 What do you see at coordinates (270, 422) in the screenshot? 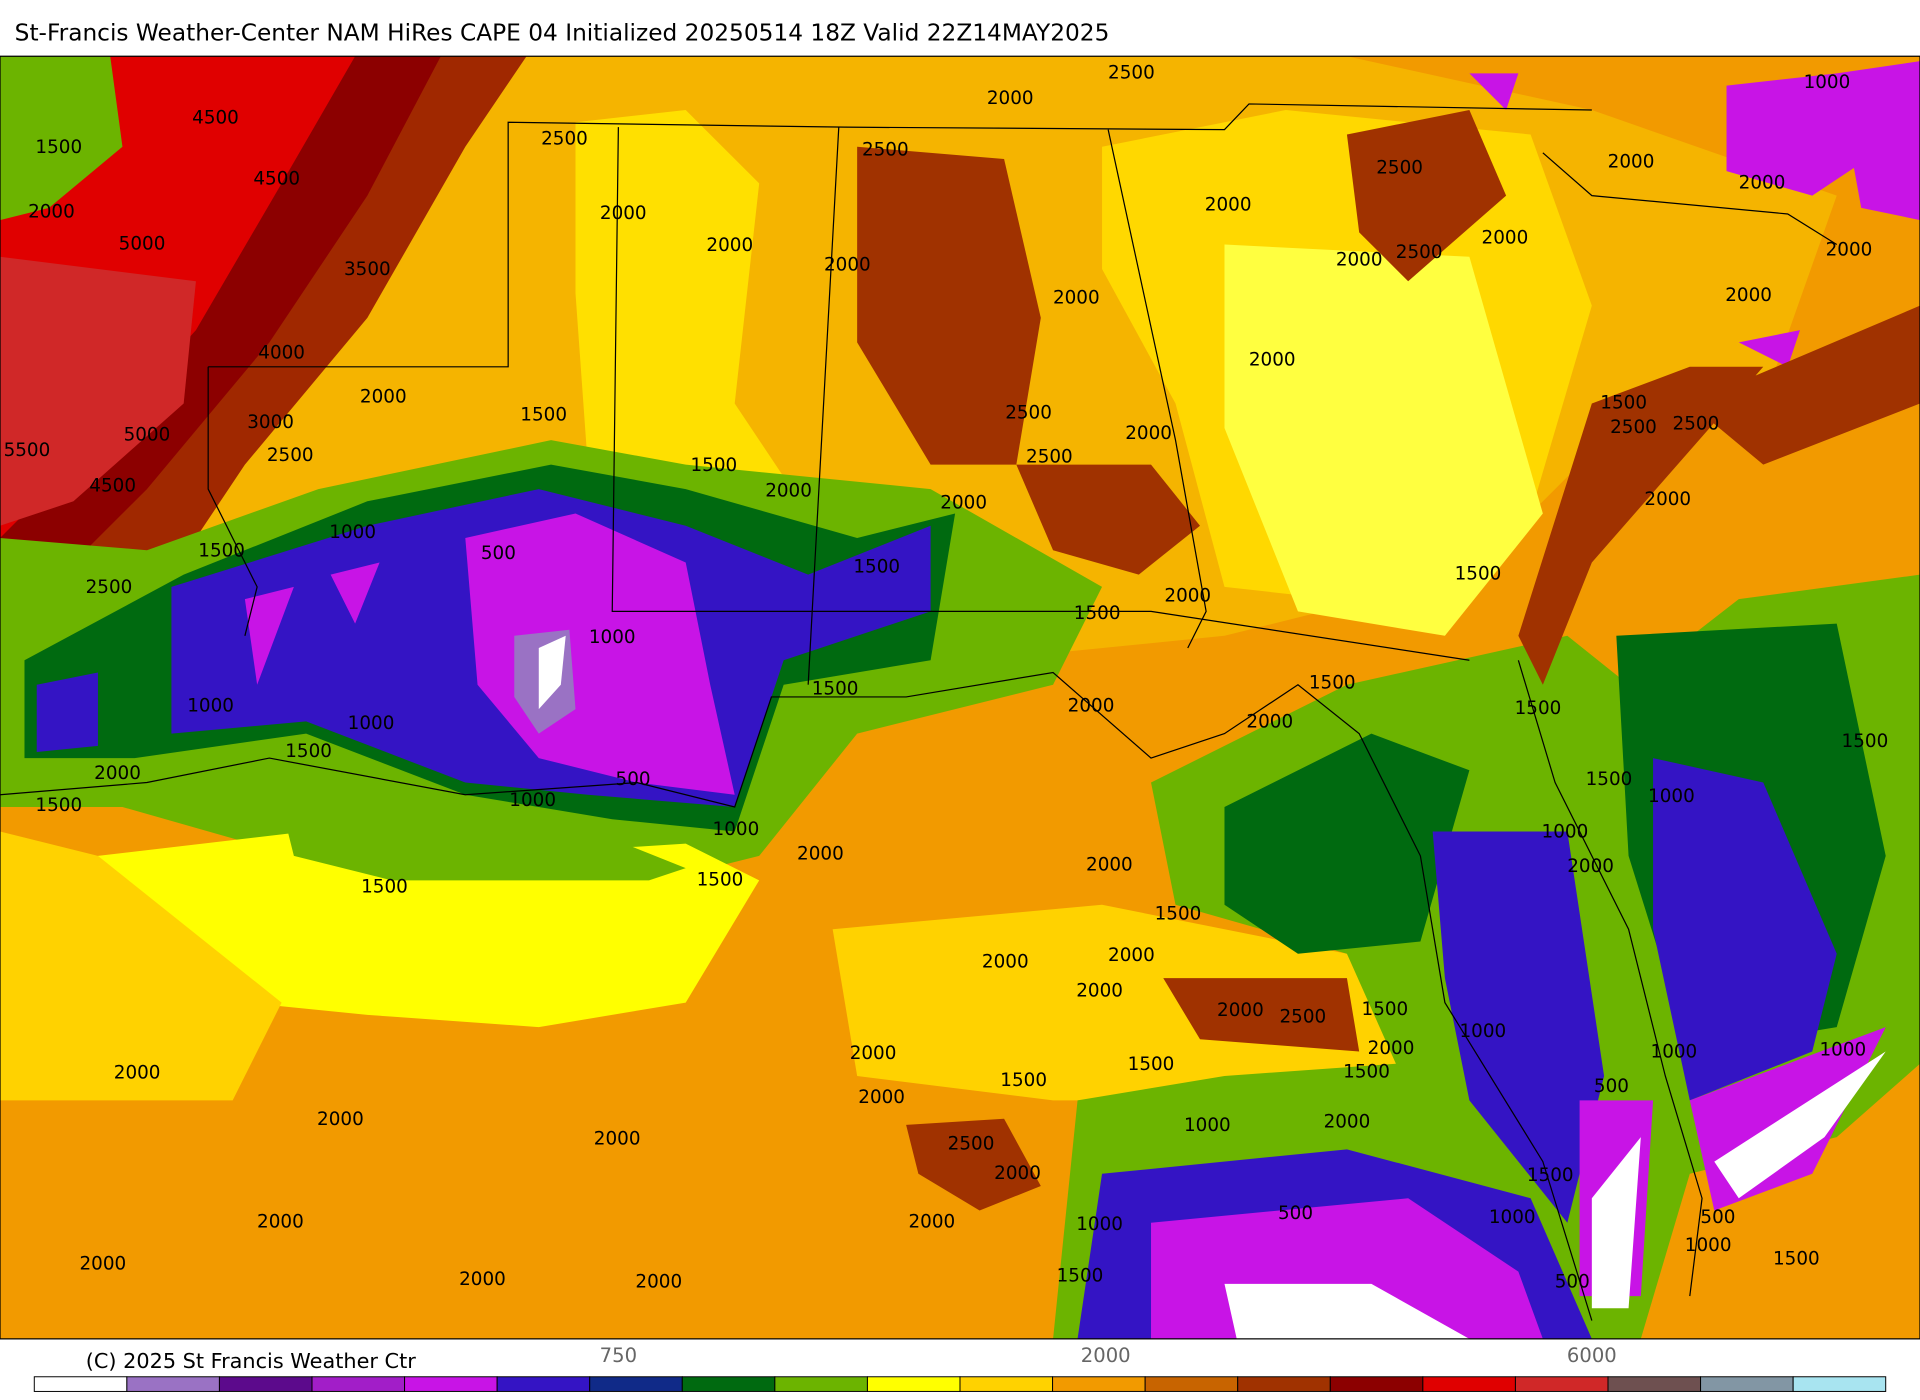
I see `contour-label: 3000` at bounding box center [270, 422].